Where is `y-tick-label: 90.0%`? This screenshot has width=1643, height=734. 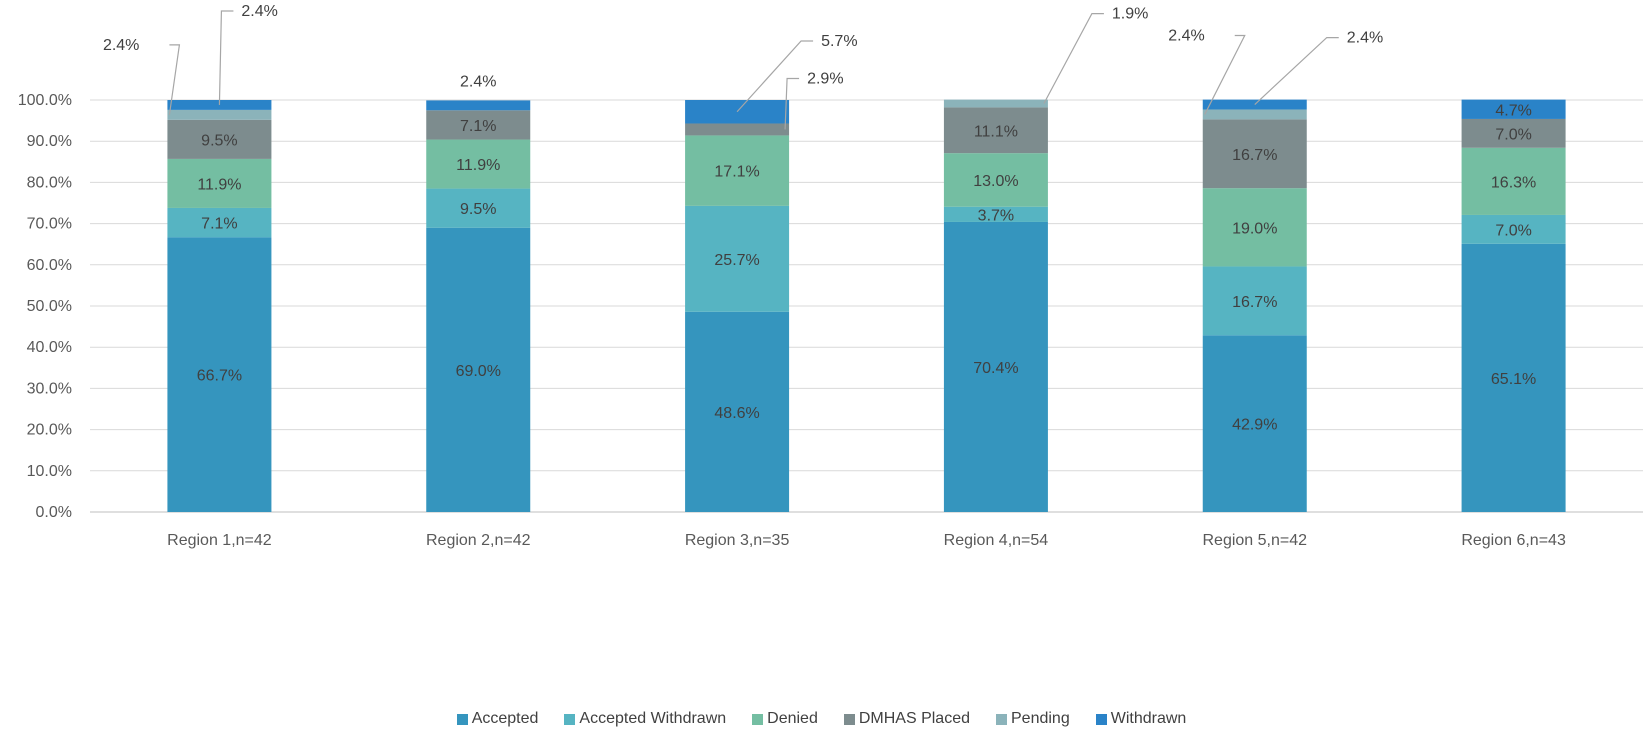 y-tick-label: 90.0% is located at coordinates (49, 141).